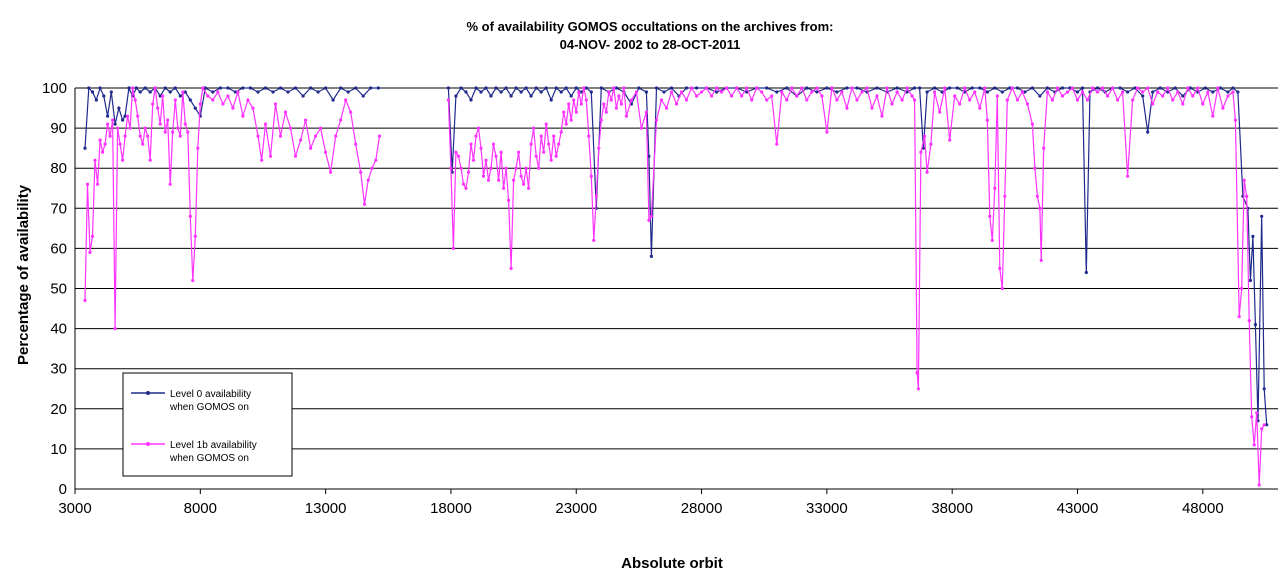 The width and height of the screenshot is (1281, 570). What do you see at coordinates (58, 409) in the screenshot?
I see `y-tick-20: 20` at bounding box center [58, 409].